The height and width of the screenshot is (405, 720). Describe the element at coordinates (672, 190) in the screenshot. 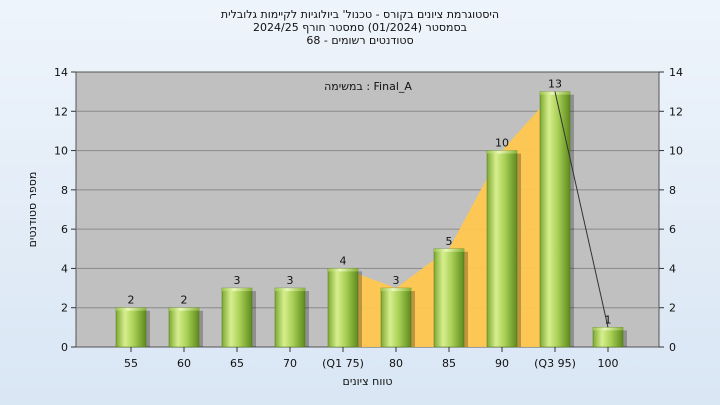

I see `y-tick-label-right: 8` at that location.